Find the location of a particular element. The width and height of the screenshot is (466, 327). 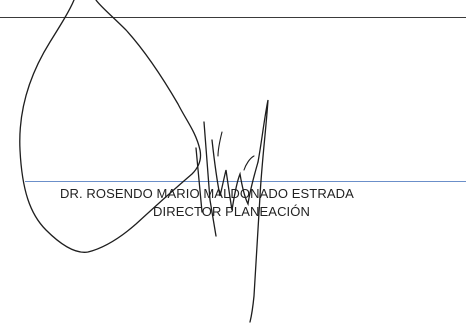

signer-title: DIRECTOR PLANEACIÓN is located at coordinates (231, 211).